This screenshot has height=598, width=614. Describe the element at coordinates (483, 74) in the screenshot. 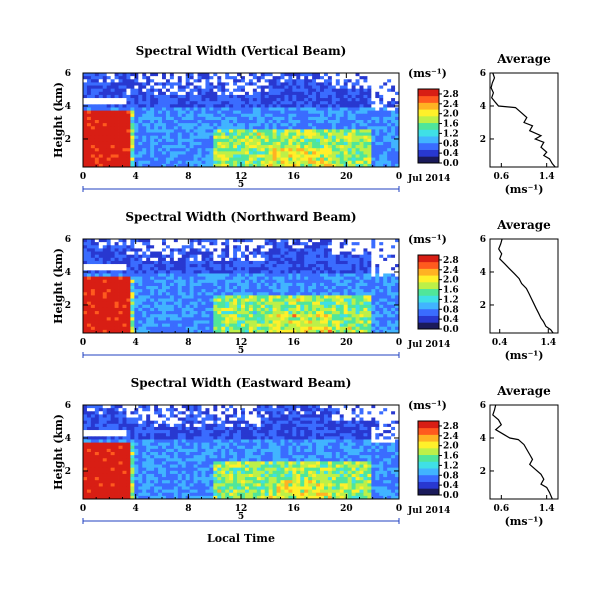

I see `average-y-tick-label: 6` at that location.